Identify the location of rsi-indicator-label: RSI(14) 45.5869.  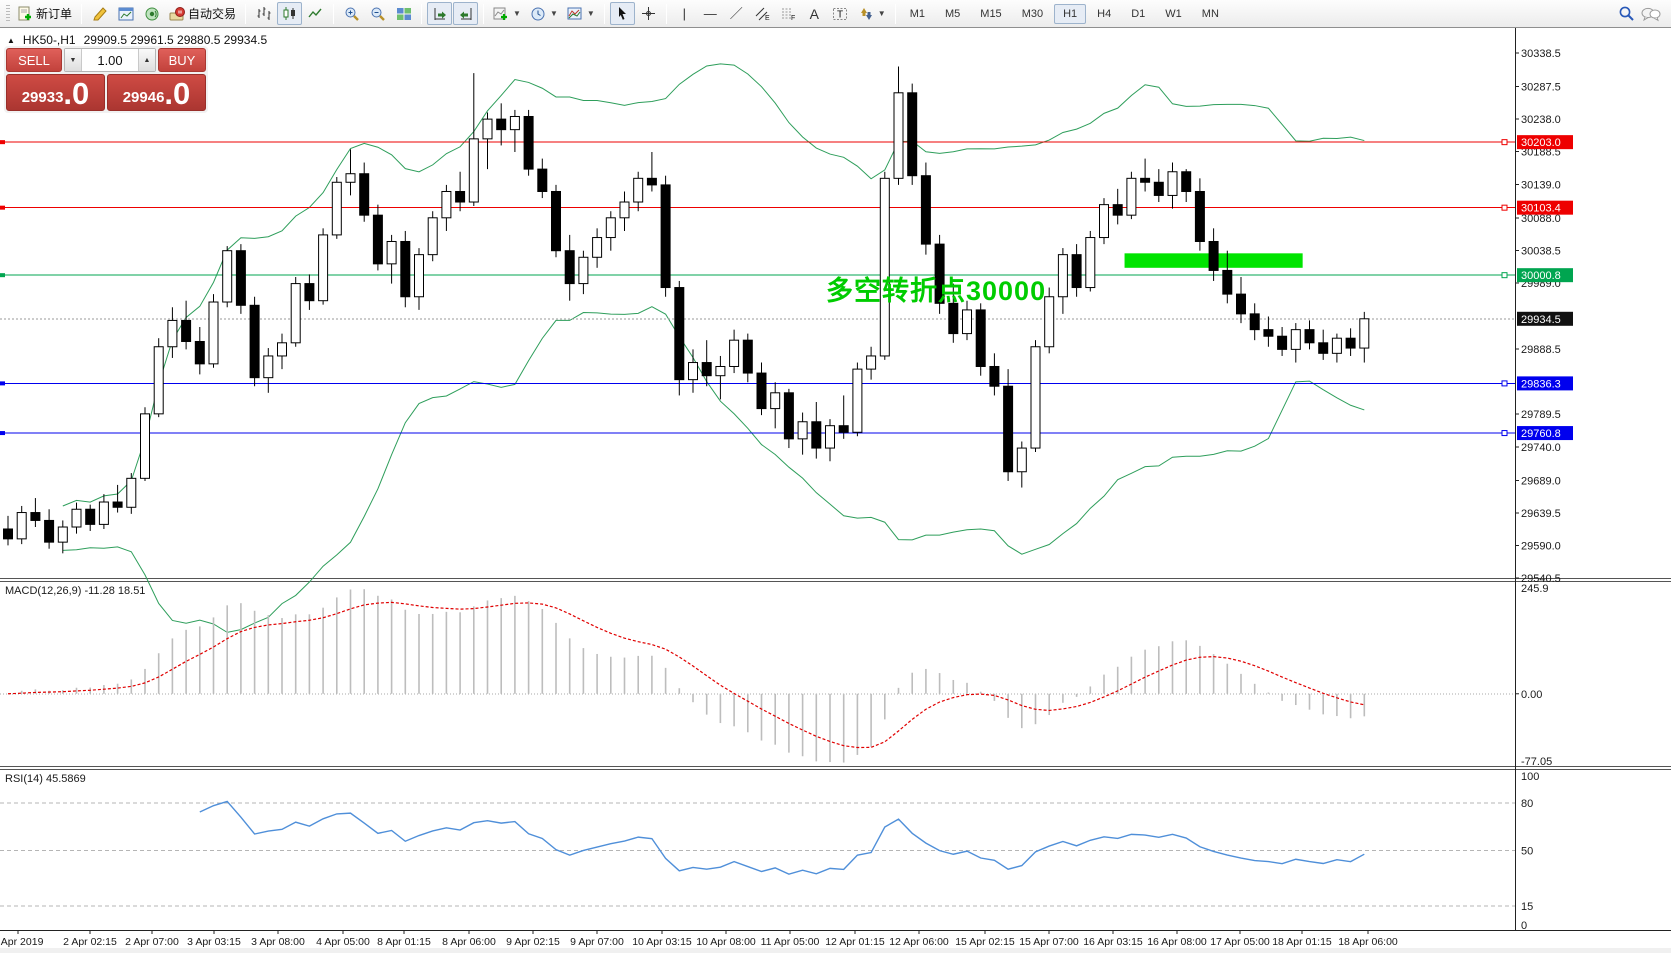
(45, 779).